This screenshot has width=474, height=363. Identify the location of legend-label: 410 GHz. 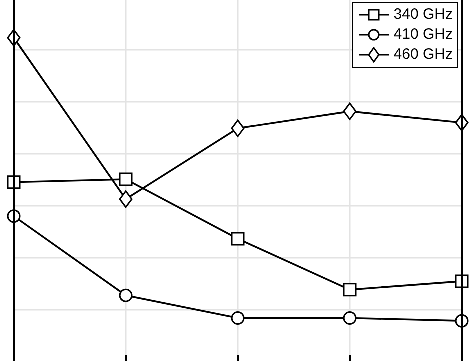
(423, 35).